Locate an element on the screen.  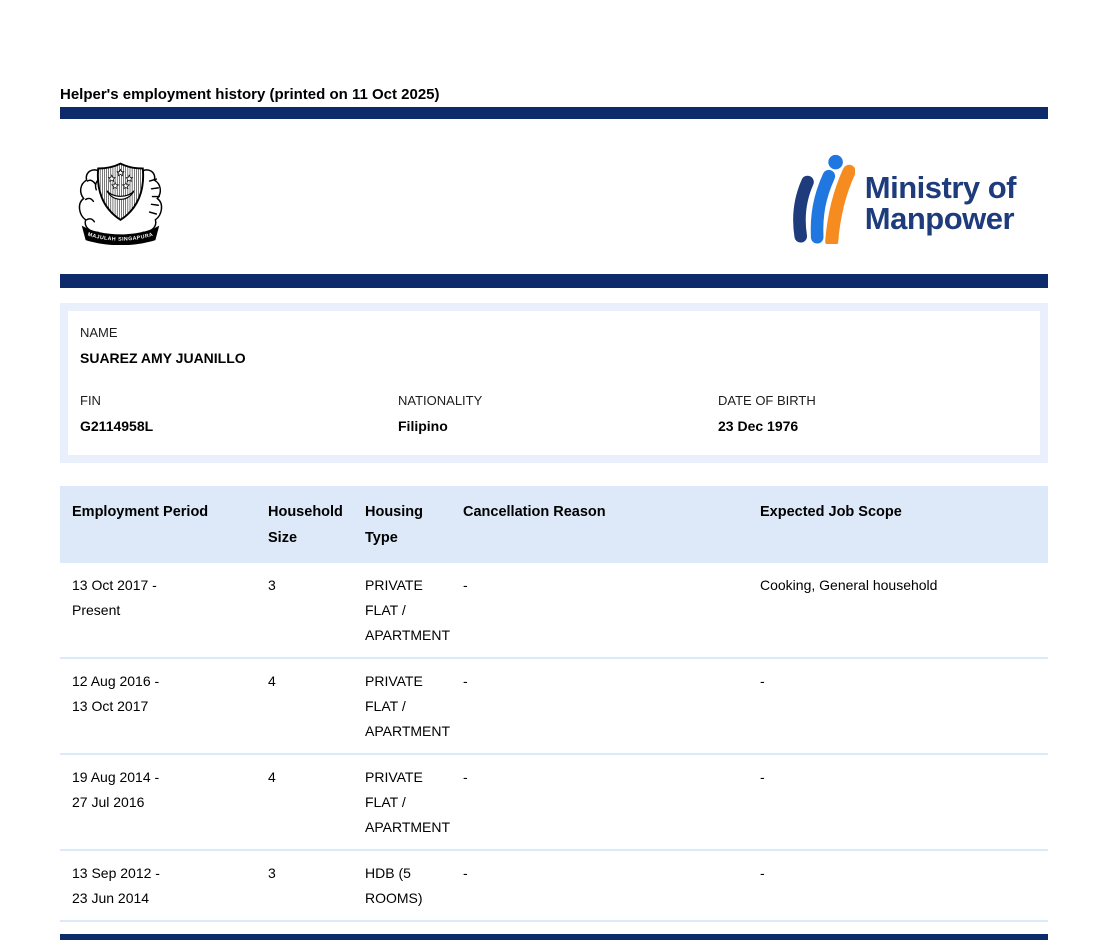
nationality-label: NATIONALITY is located at coordinates (440, 400).